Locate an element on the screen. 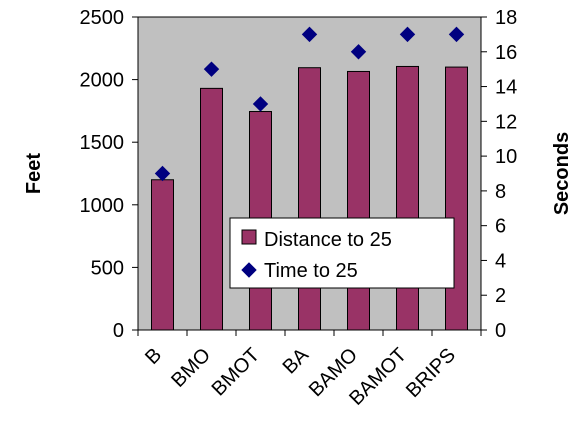 The image size is (576, 446). y-right-tick-label: 12 is located at coordinates (506, 122).